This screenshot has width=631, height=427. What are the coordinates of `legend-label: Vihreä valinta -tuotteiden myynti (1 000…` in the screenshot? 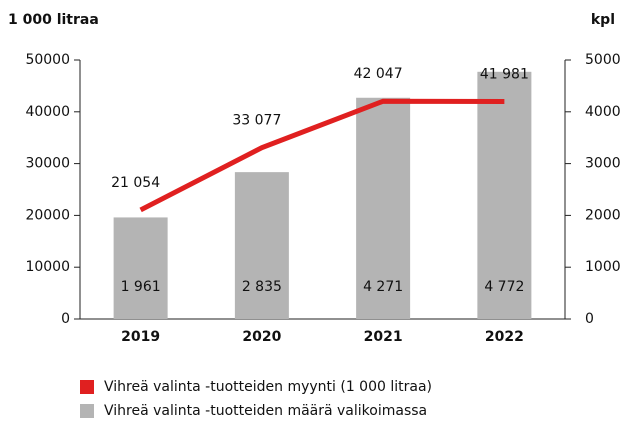 It's located at (268, 387).